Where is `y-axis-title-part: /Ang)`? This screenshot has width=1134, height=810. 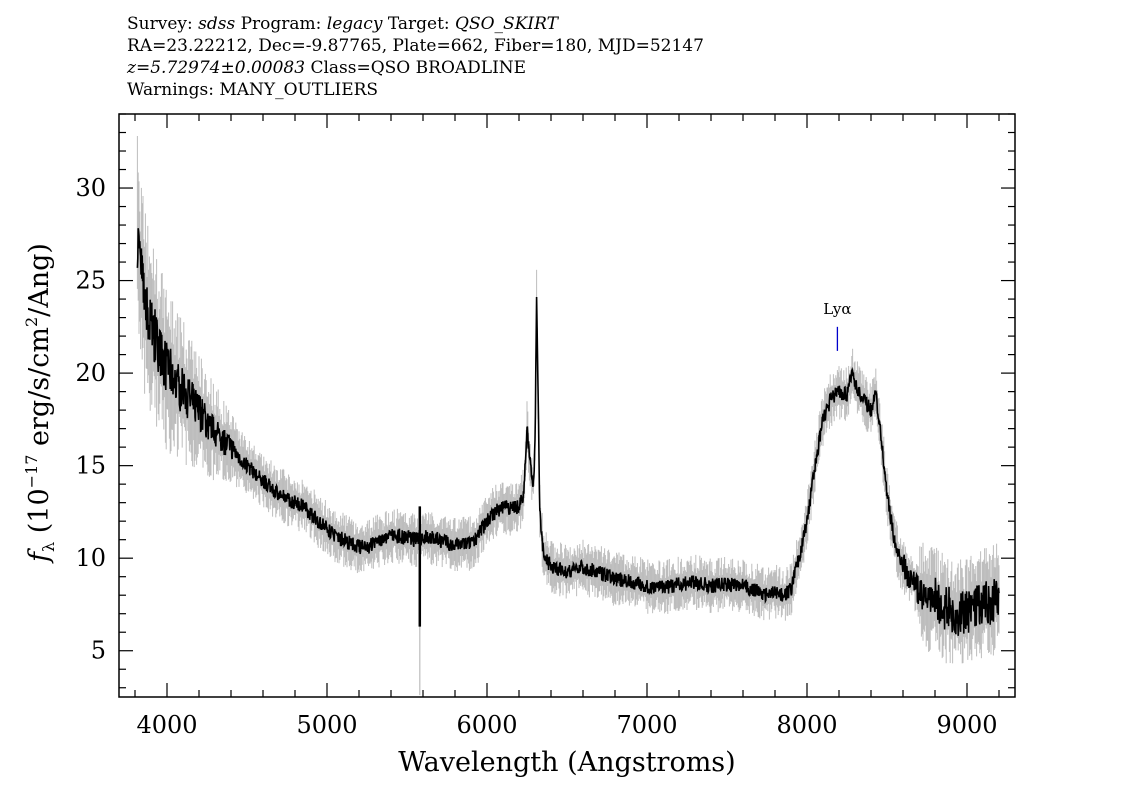 y-axis-title-part: /Ang) is located at coordinates (39, 280).